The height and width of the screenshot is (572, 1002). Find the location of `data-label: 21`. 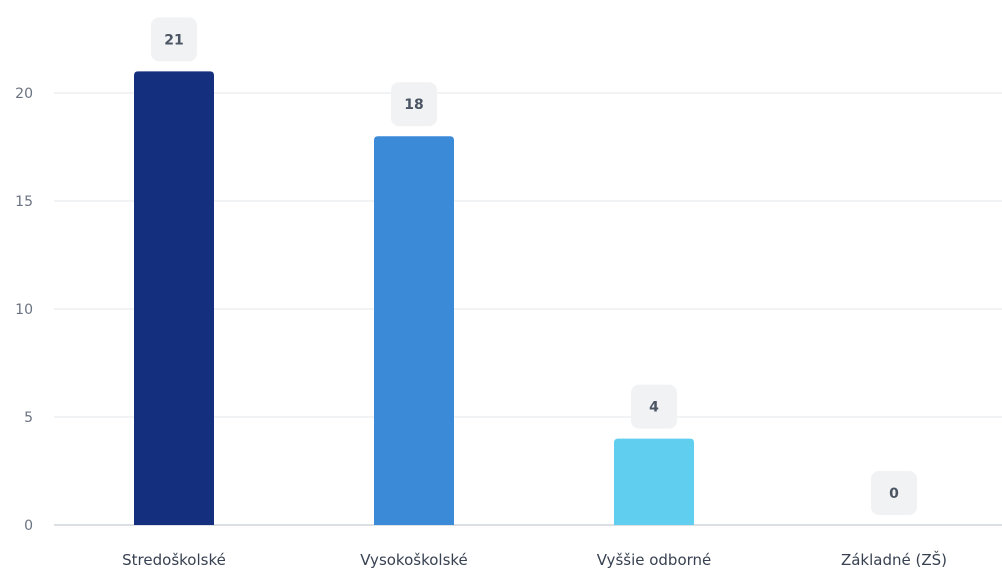

data-label: 21 is located at coordinates (173, 40).